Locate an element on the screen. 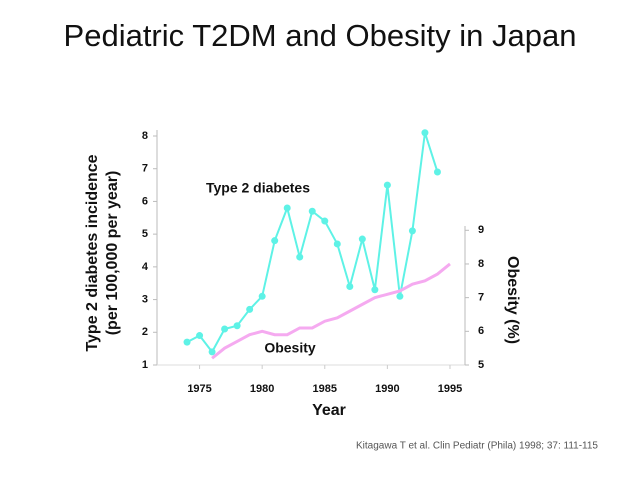 The width and height of the screenshot is (640, 479). x-tick-label: 1975 is located at coordinates (199, 389).